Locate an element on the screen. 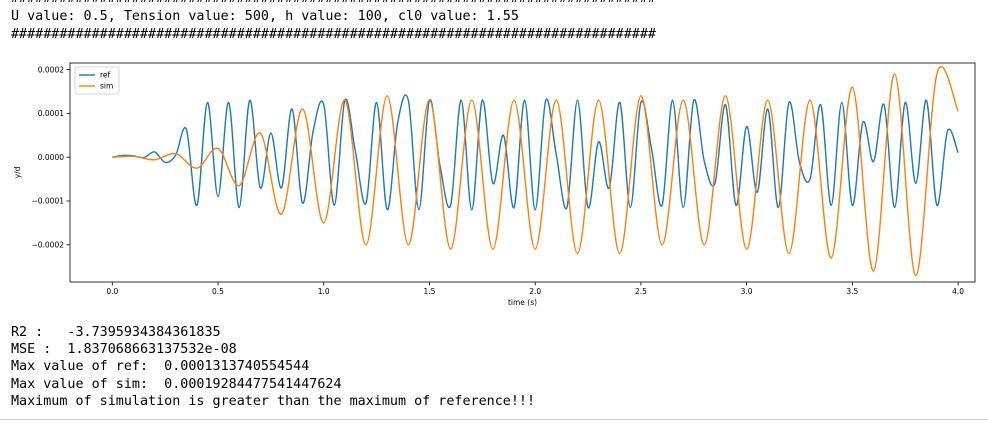 This screenshot has width=988, height=439. mse-line: MSE : 1.837068663137532e-08 is located at coordinates (124, 350).